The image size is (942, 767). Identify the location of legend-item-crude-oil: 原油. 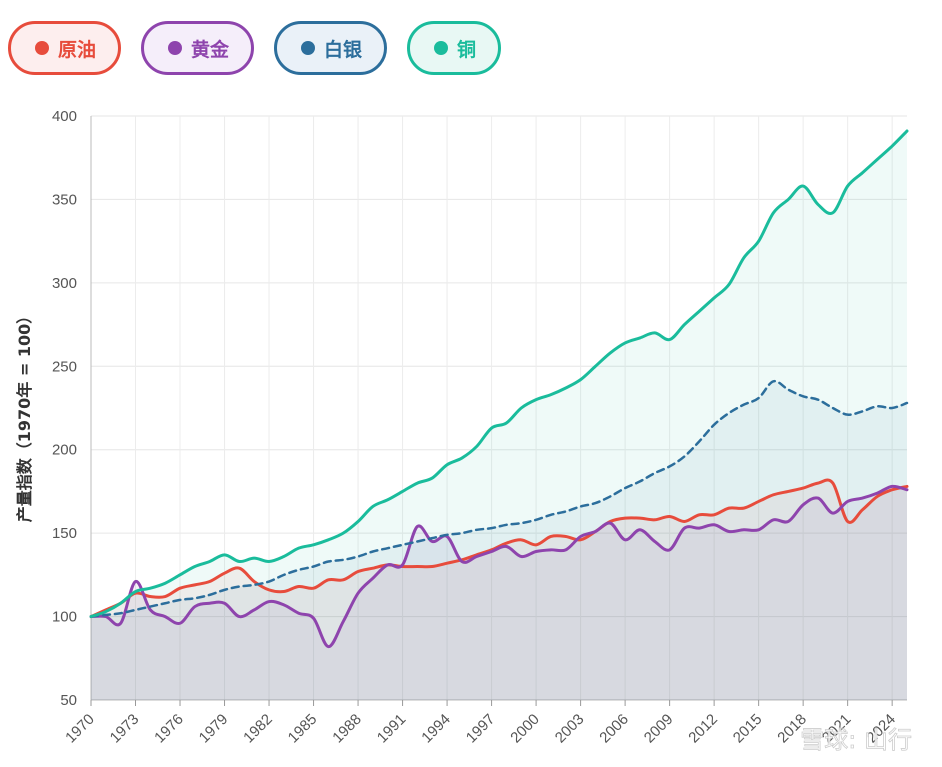
(65, 48).